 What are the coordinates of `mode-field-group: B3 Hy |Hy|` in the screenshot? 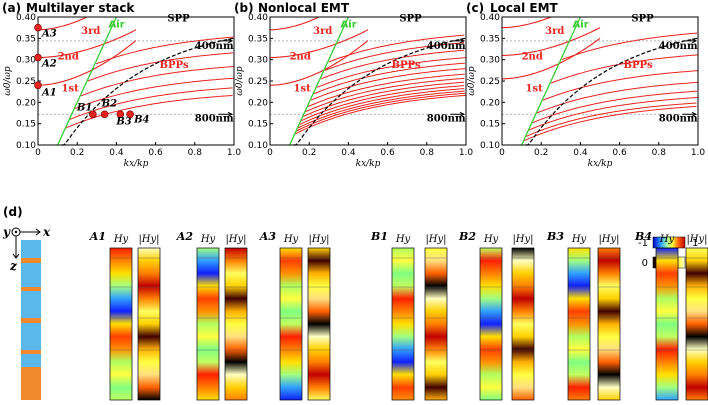 It's located at (583, 315).